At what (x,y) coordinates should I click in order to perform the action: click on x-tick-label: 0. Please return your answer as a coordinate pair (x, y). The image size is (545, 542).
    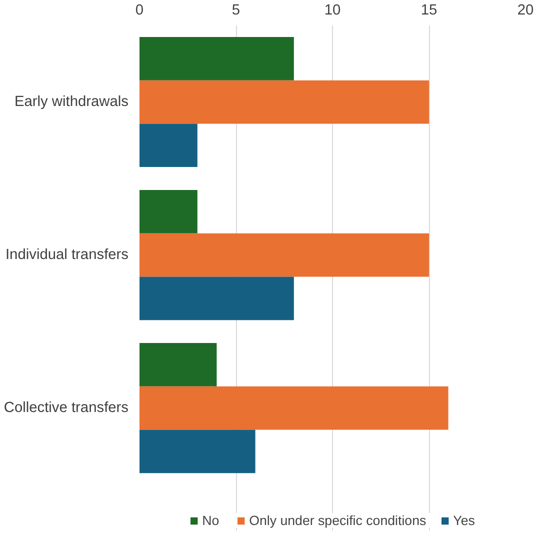
    Looking at the image, I should click on (139, 10).